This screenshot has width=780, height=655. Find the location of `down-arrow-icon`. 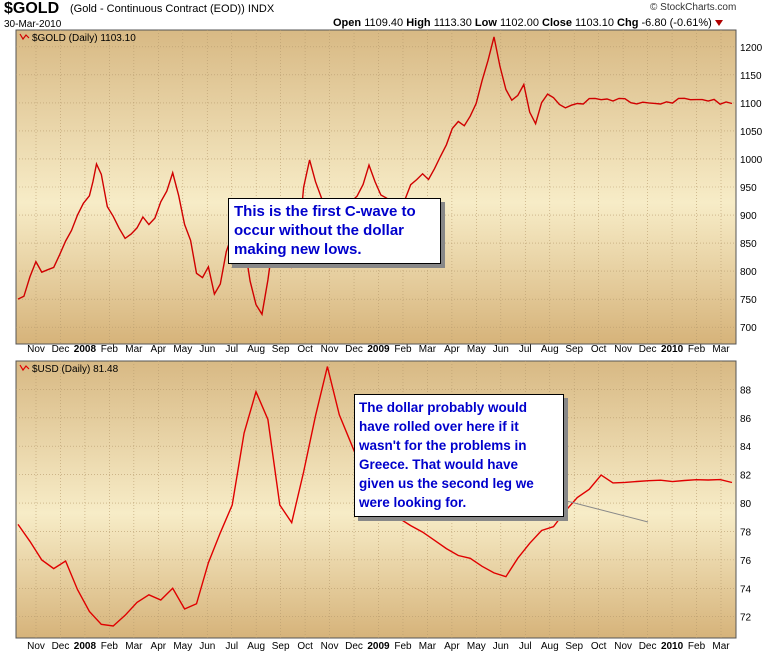

down-arrow-icon is located at coordinates (718, 23).